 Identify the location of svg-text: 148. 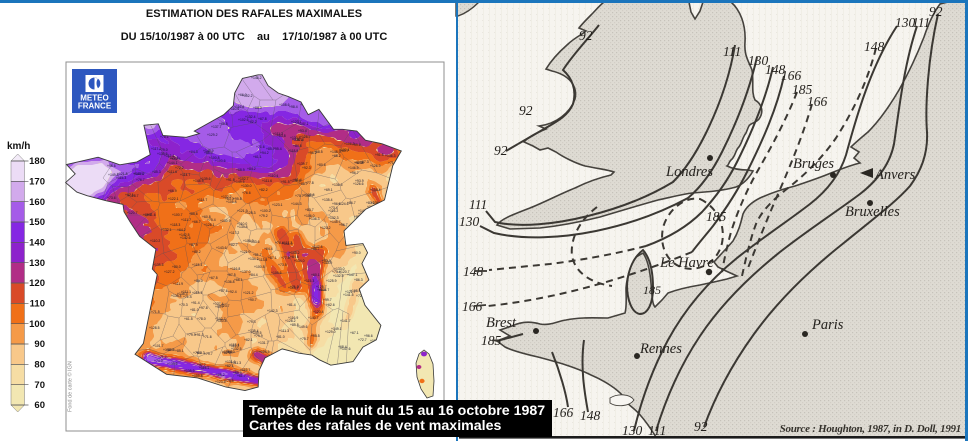
(874, 46).